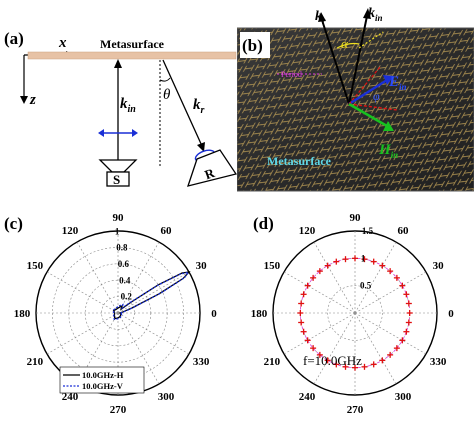 The width and height of the screenshot is (474, 427). Describe the element at coordinates (252, 45) in the screenshot. I see `panel-b-label: (b)` at that location.